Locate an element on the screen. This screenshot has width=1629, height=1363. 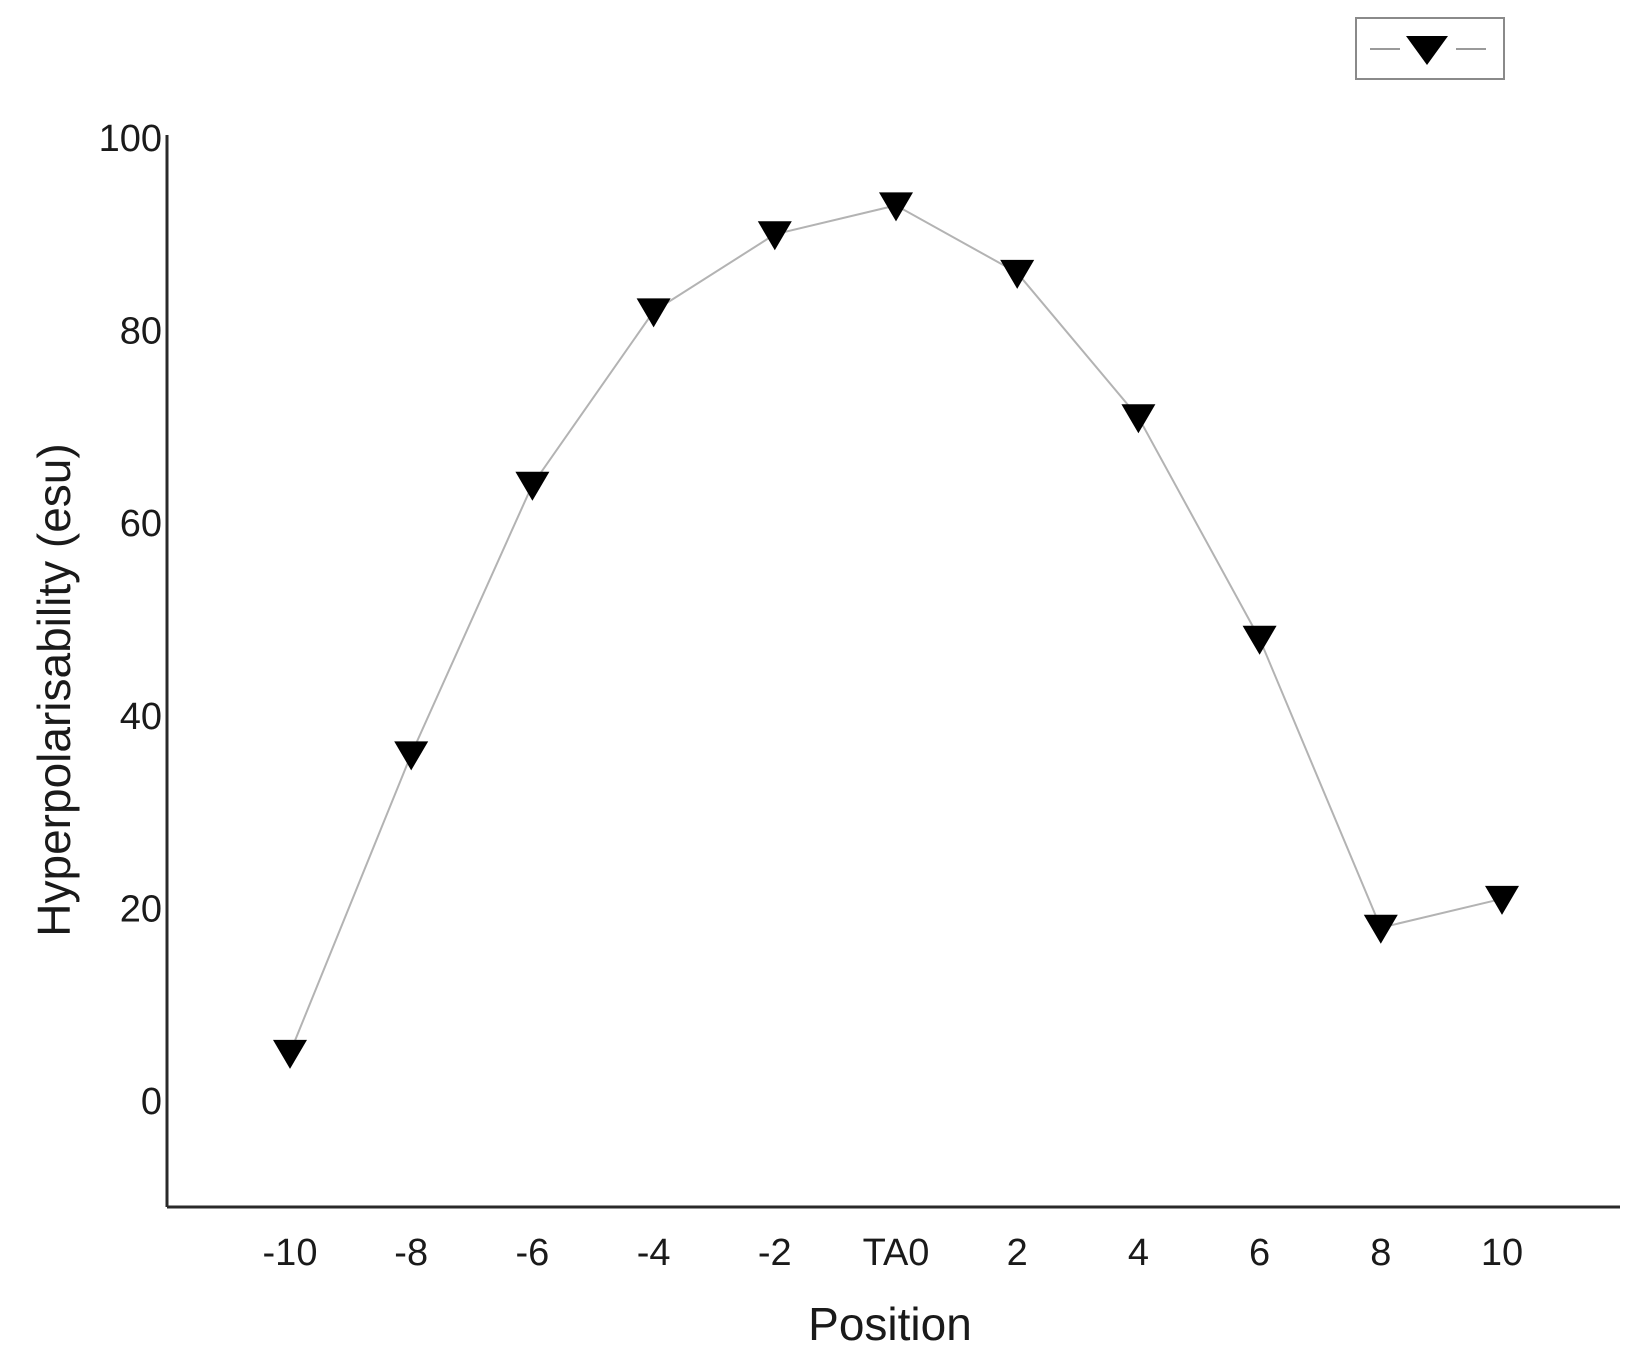
x-tick-label: -8 is located at coordinates (411, 1253).